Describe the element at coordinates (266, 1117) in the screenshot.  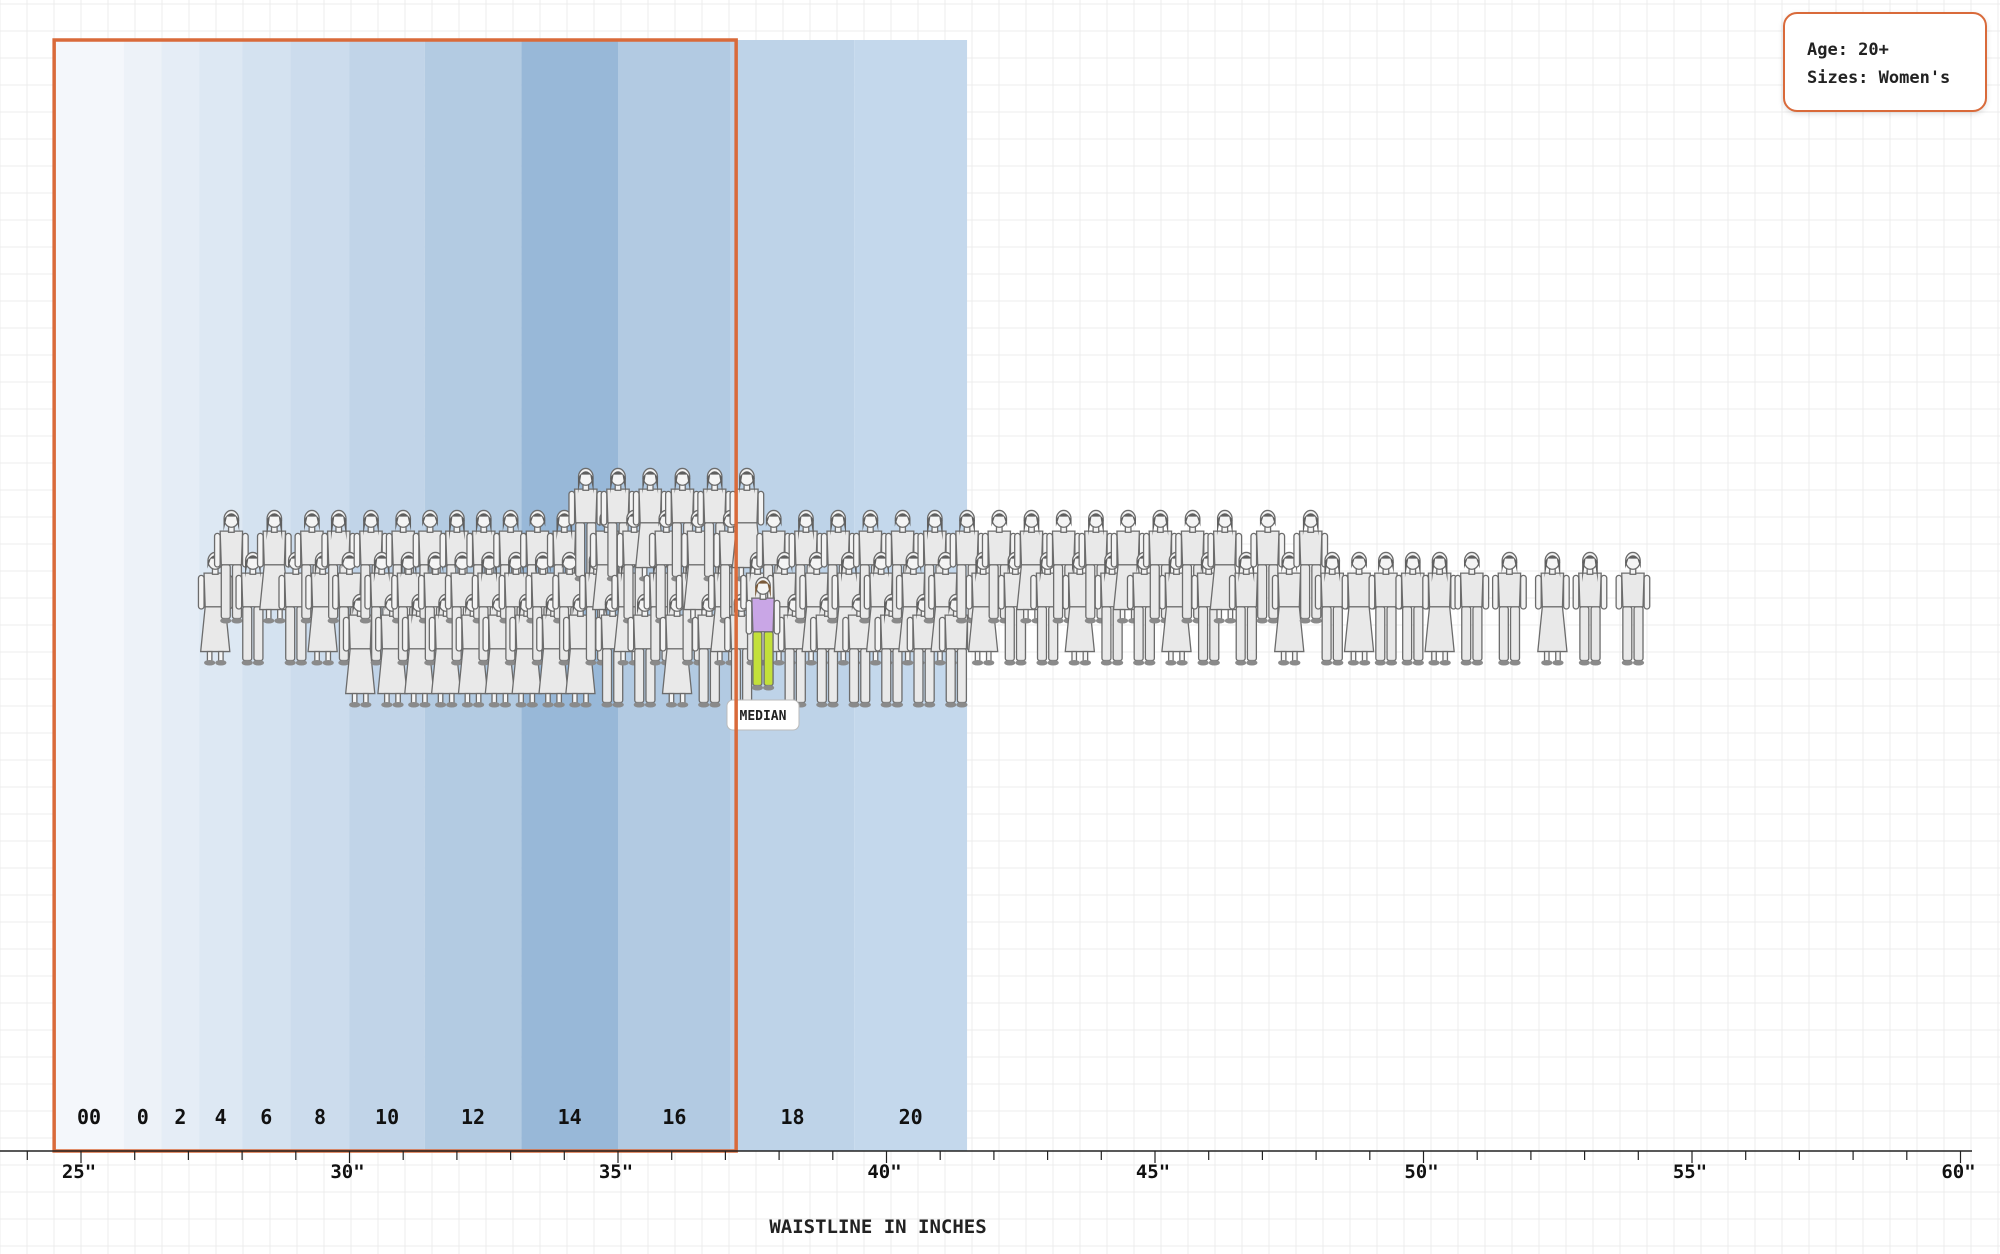
I see `size-label-6: 6` at that location.